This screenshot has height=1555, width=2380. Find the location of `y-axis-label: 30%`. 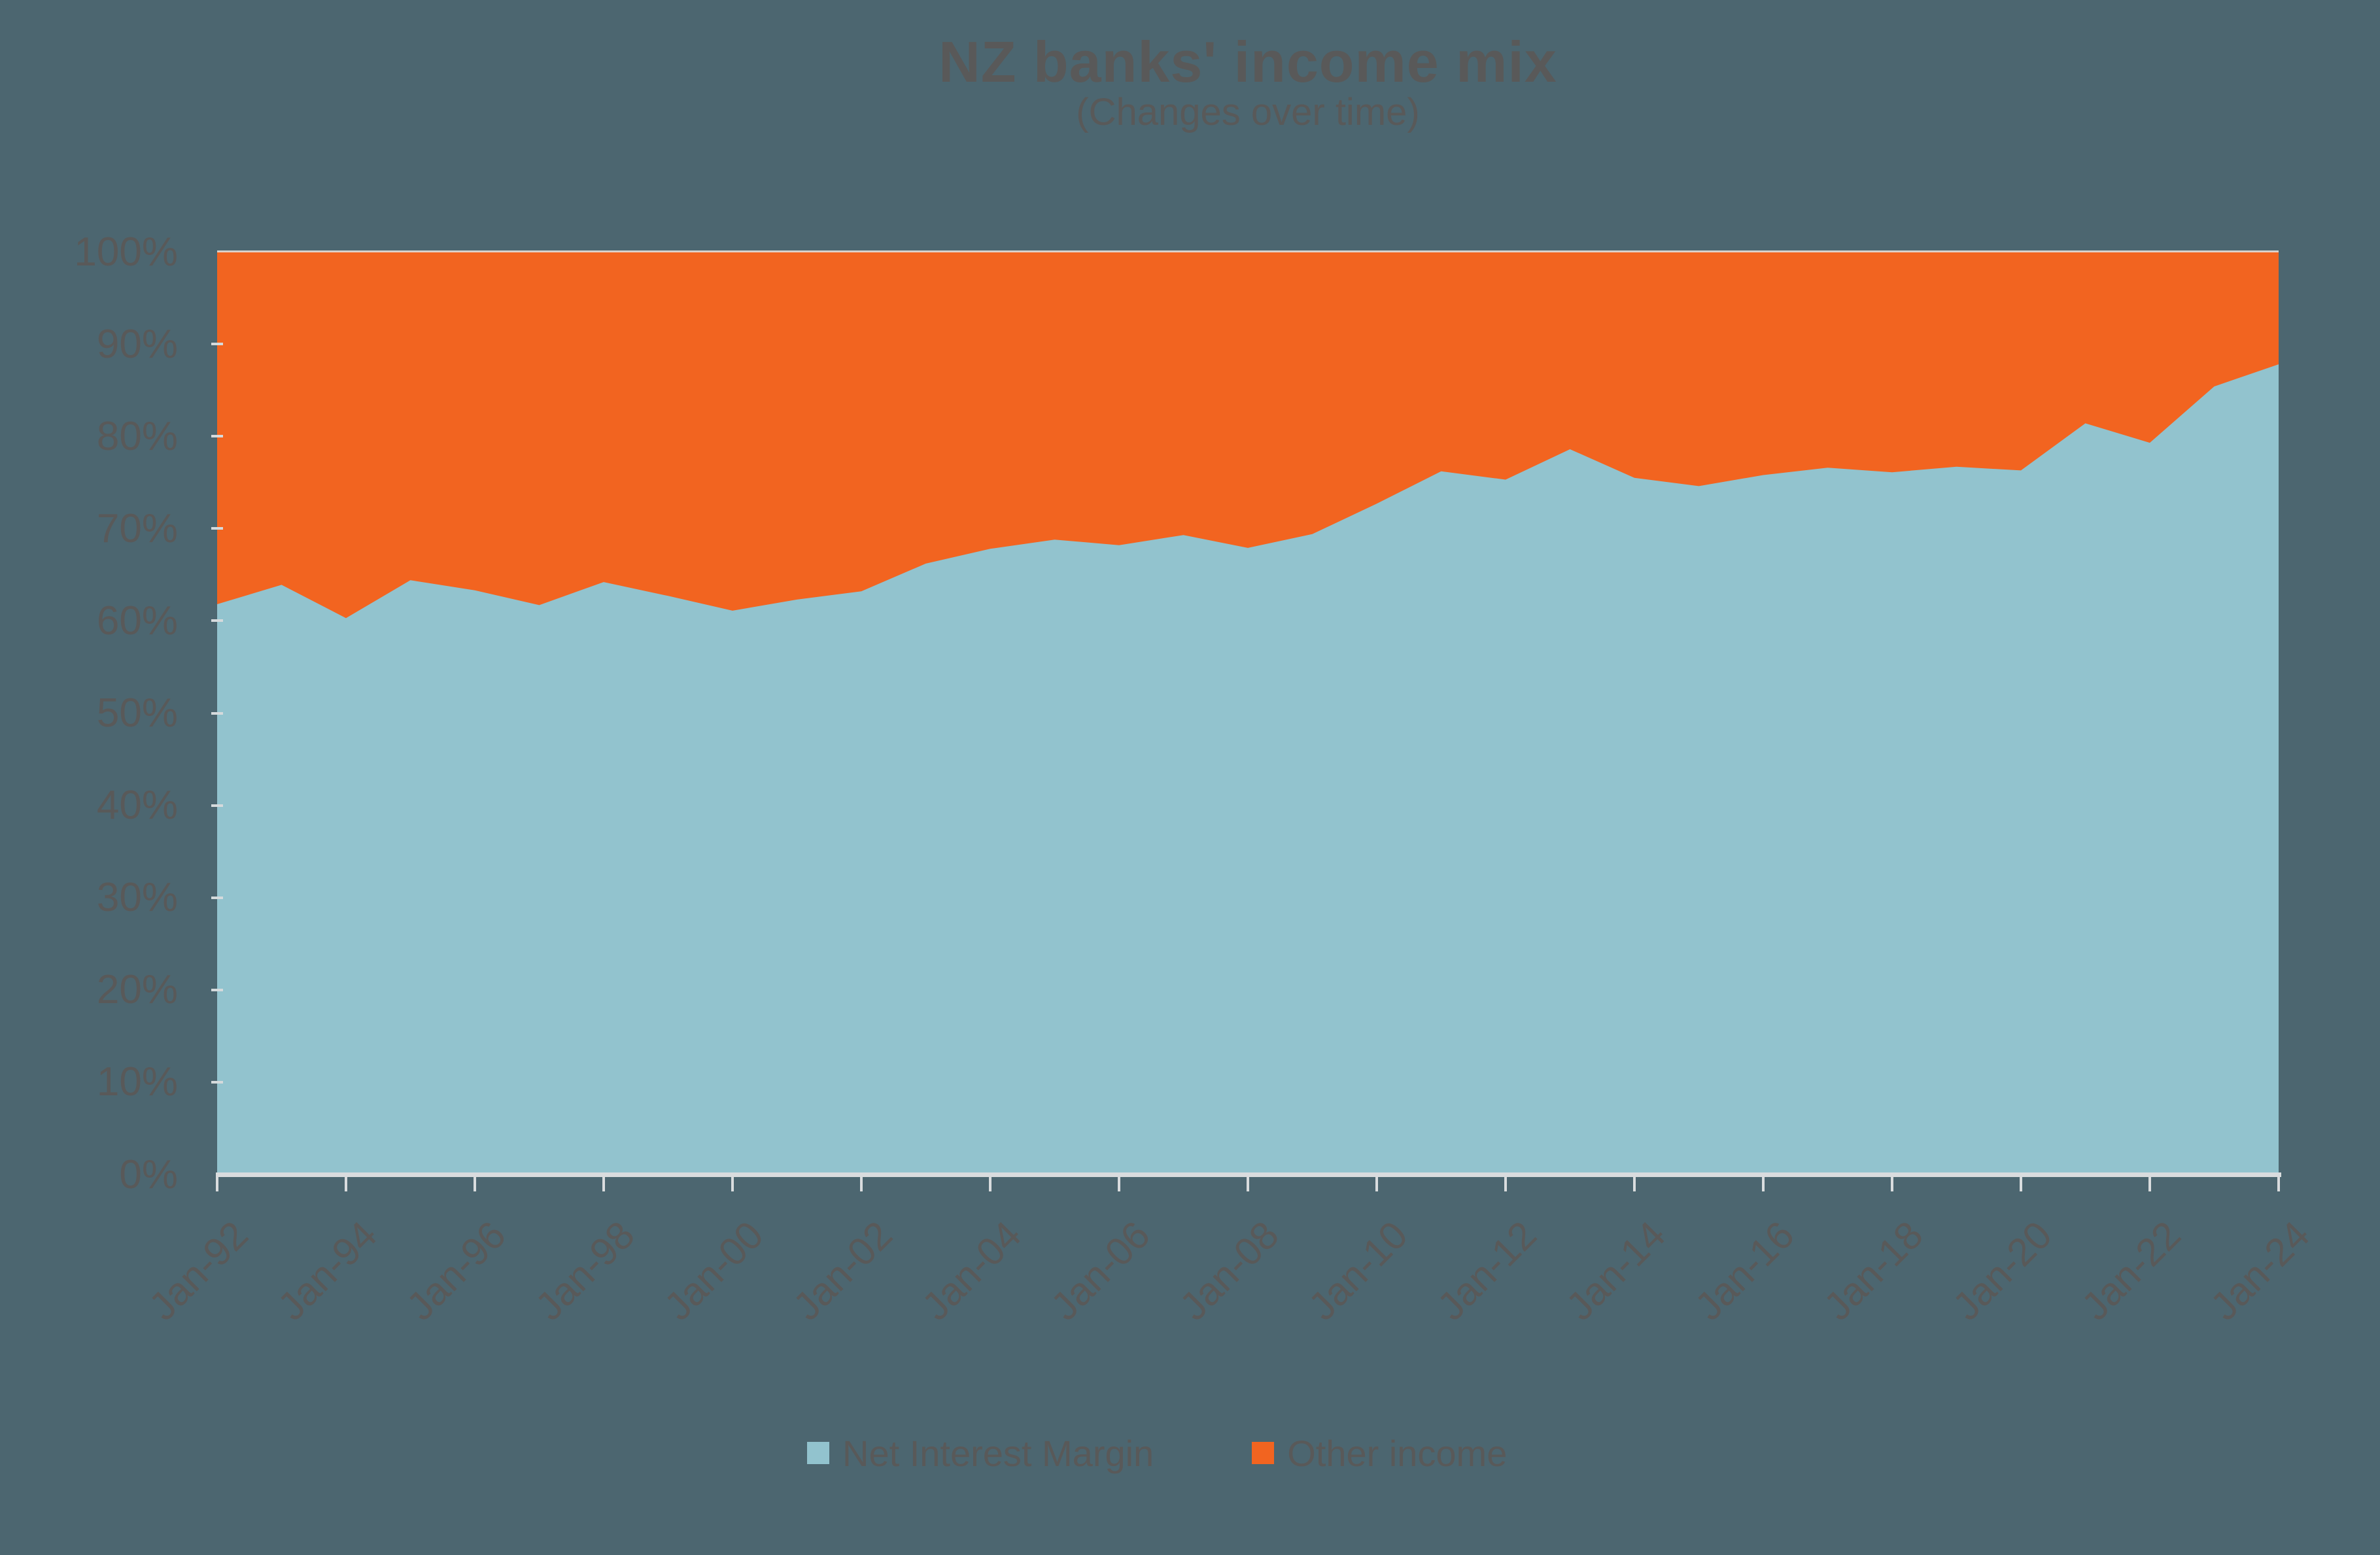

y-axis-label: 30% is located at coordinates (137, 898).